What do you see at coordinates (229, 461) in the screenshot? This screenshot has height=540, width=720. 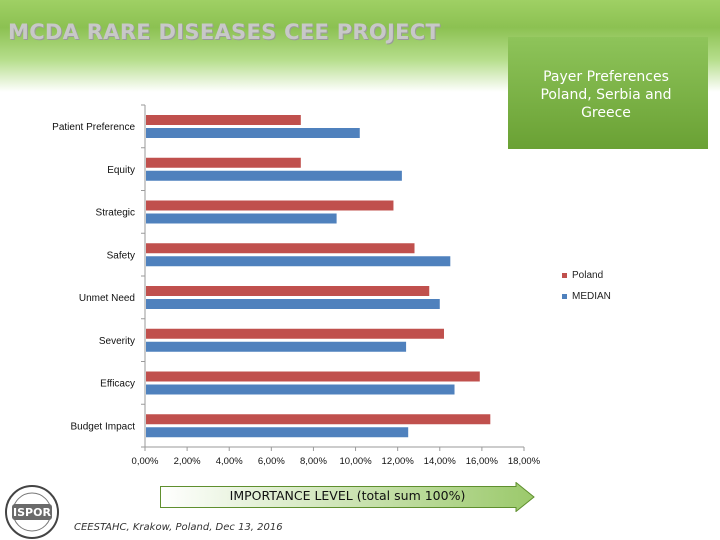 I see `x-tick-label: 4,00%` at bounding box center [229, 461].